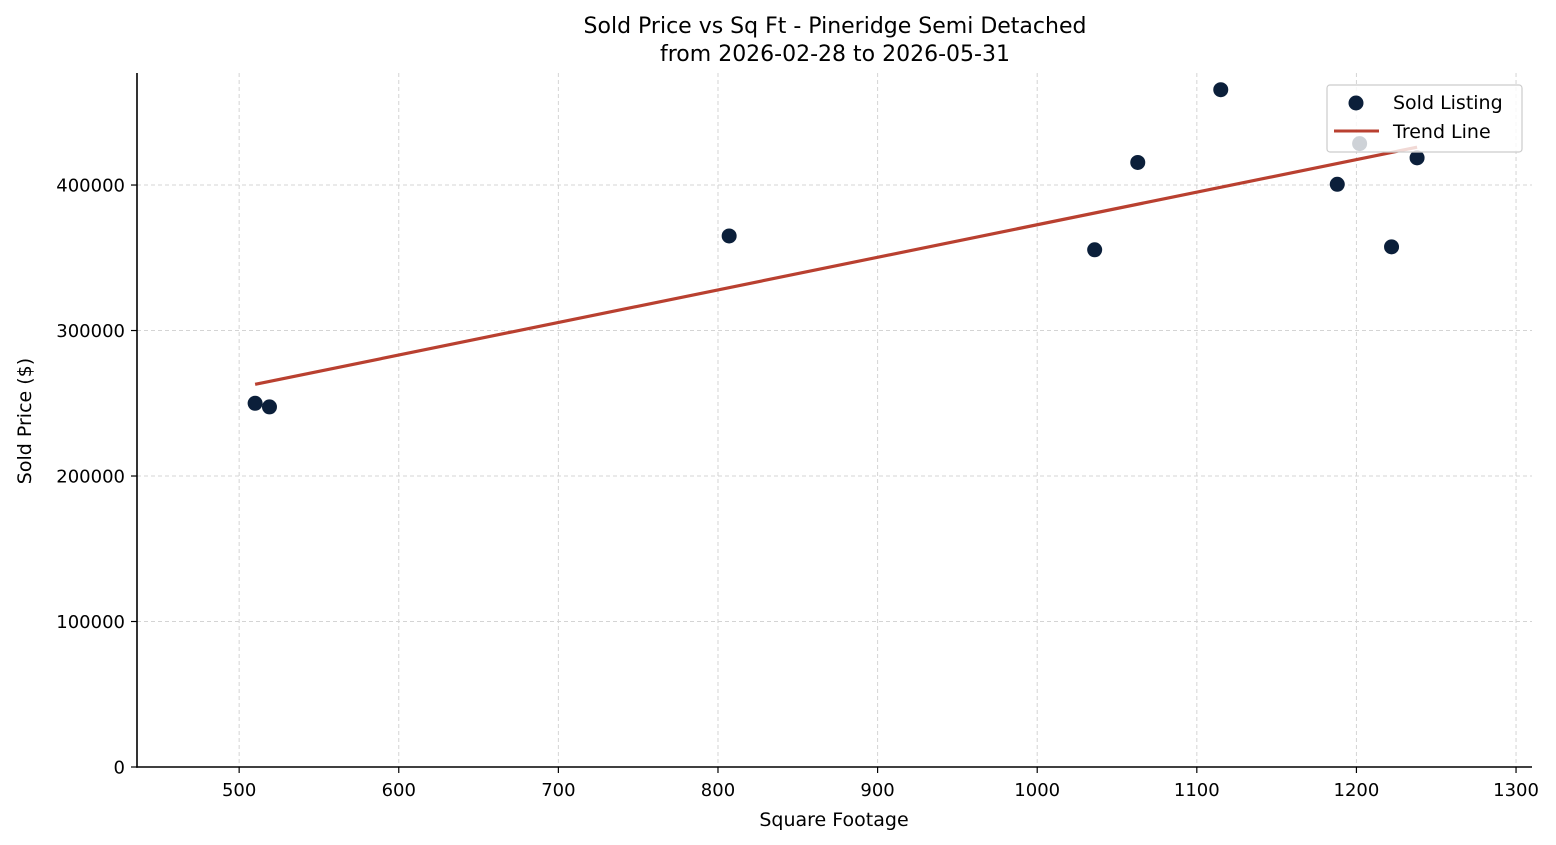 The height and width of the screenshot is (845, 1556). Describe the element at coordinates (1357, 790) in the screenshot. I see `x-tick-label: 1200` at that location.